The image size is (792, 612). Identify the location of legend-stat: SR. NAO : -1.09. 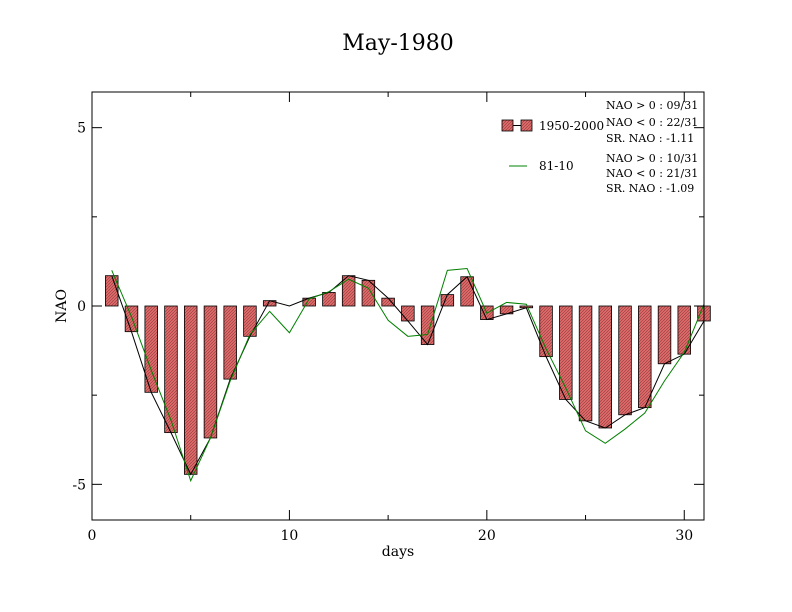
(650, 188).